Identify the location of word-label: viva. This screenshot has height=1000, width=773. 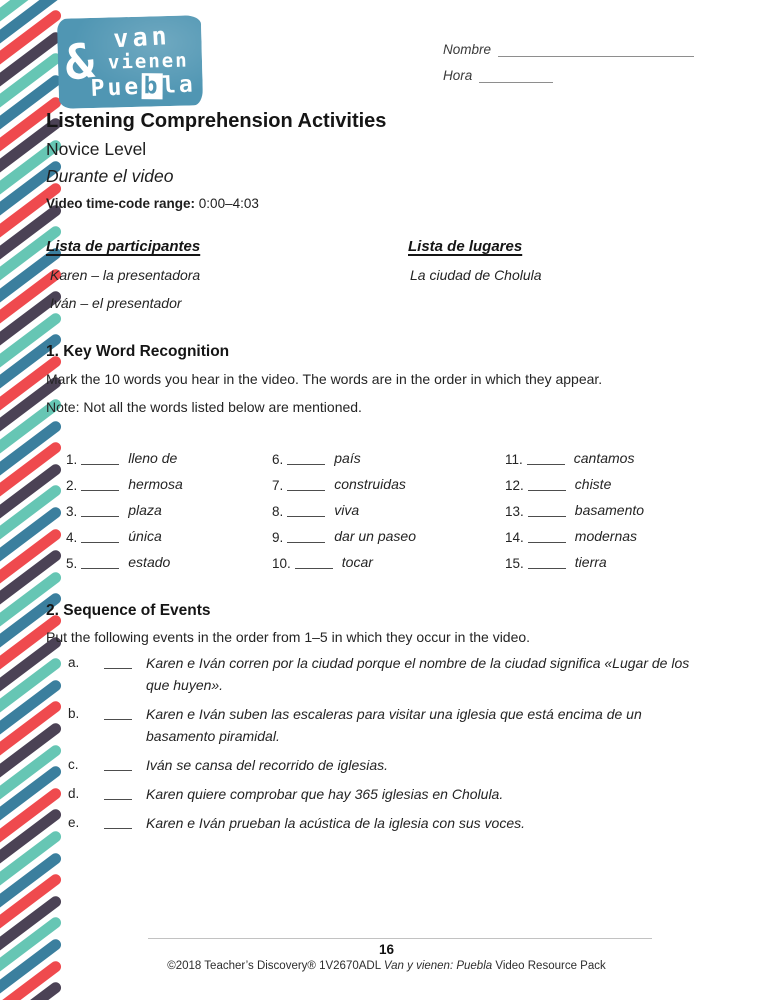
(347, 510).